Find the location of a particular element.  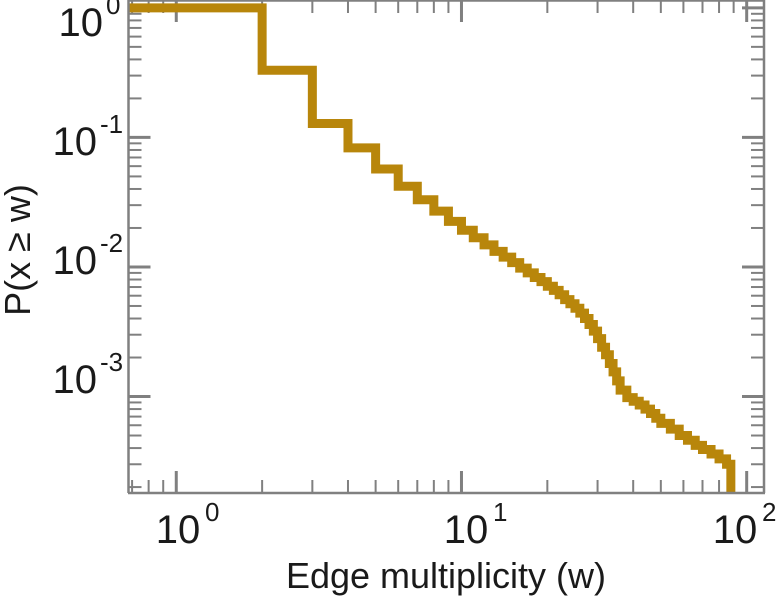

y-tick-label-0: 10 0 is located at coordinates (90, 22).